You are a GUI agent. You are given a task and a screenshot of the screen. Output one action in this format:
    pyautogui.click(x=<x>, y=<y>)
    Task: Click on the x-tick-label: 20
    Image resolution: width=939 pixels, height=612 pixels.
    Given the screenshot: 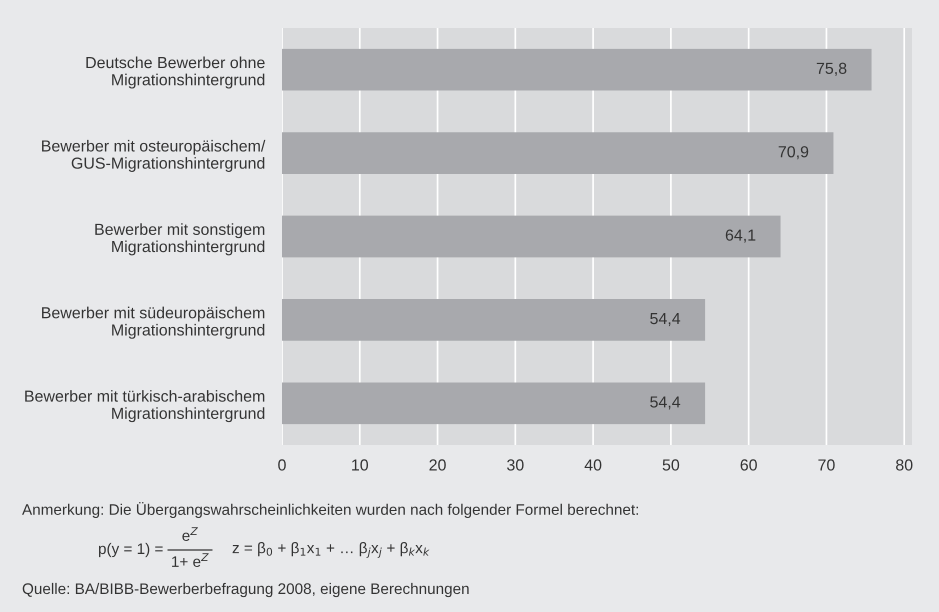 What is the action you would take?
    pyautogui.click(x=437, y=465)
    